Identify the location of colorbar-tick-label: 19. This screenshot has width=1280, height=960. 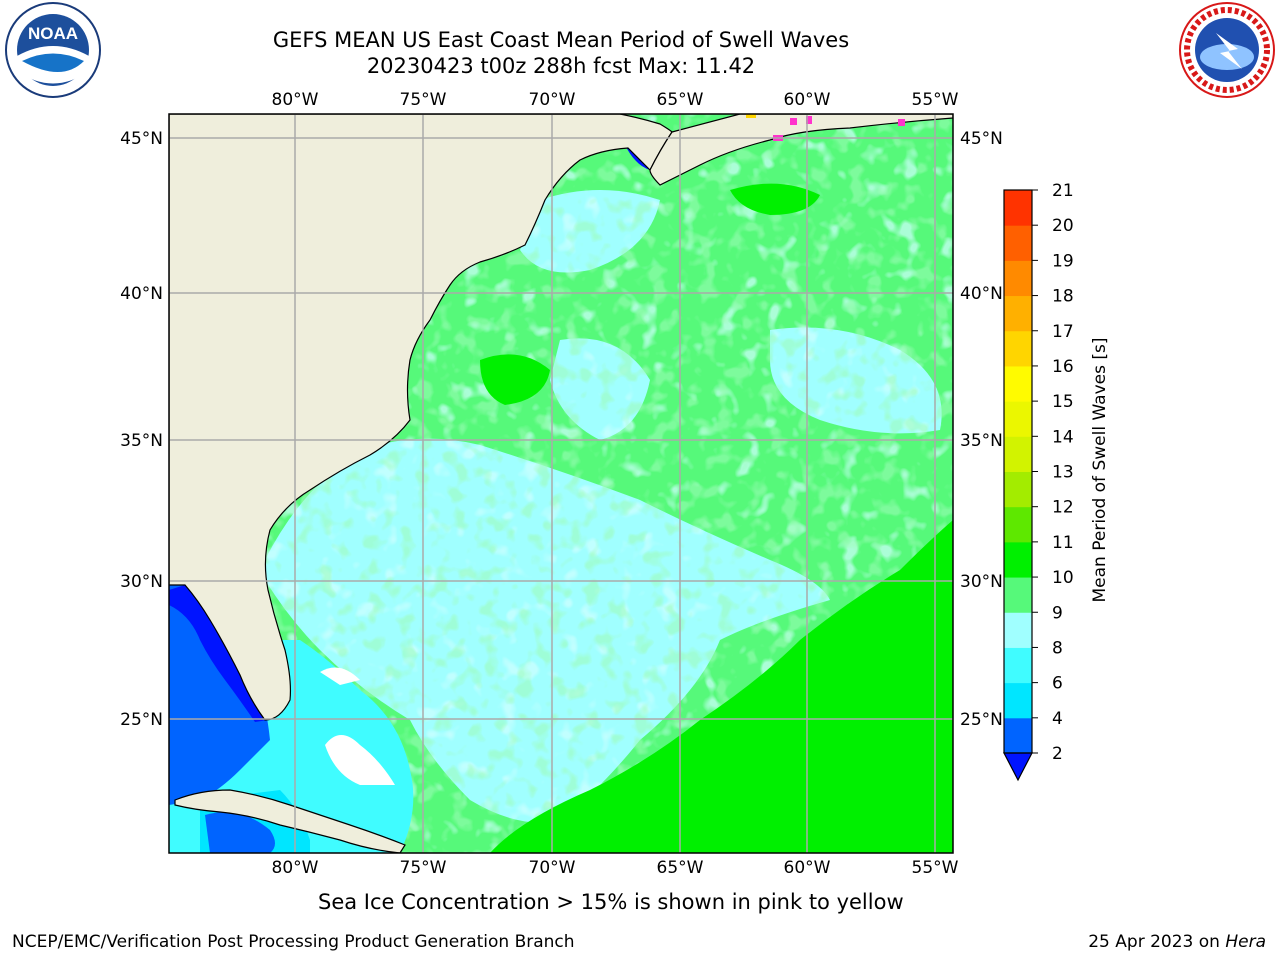
(1063, 261).